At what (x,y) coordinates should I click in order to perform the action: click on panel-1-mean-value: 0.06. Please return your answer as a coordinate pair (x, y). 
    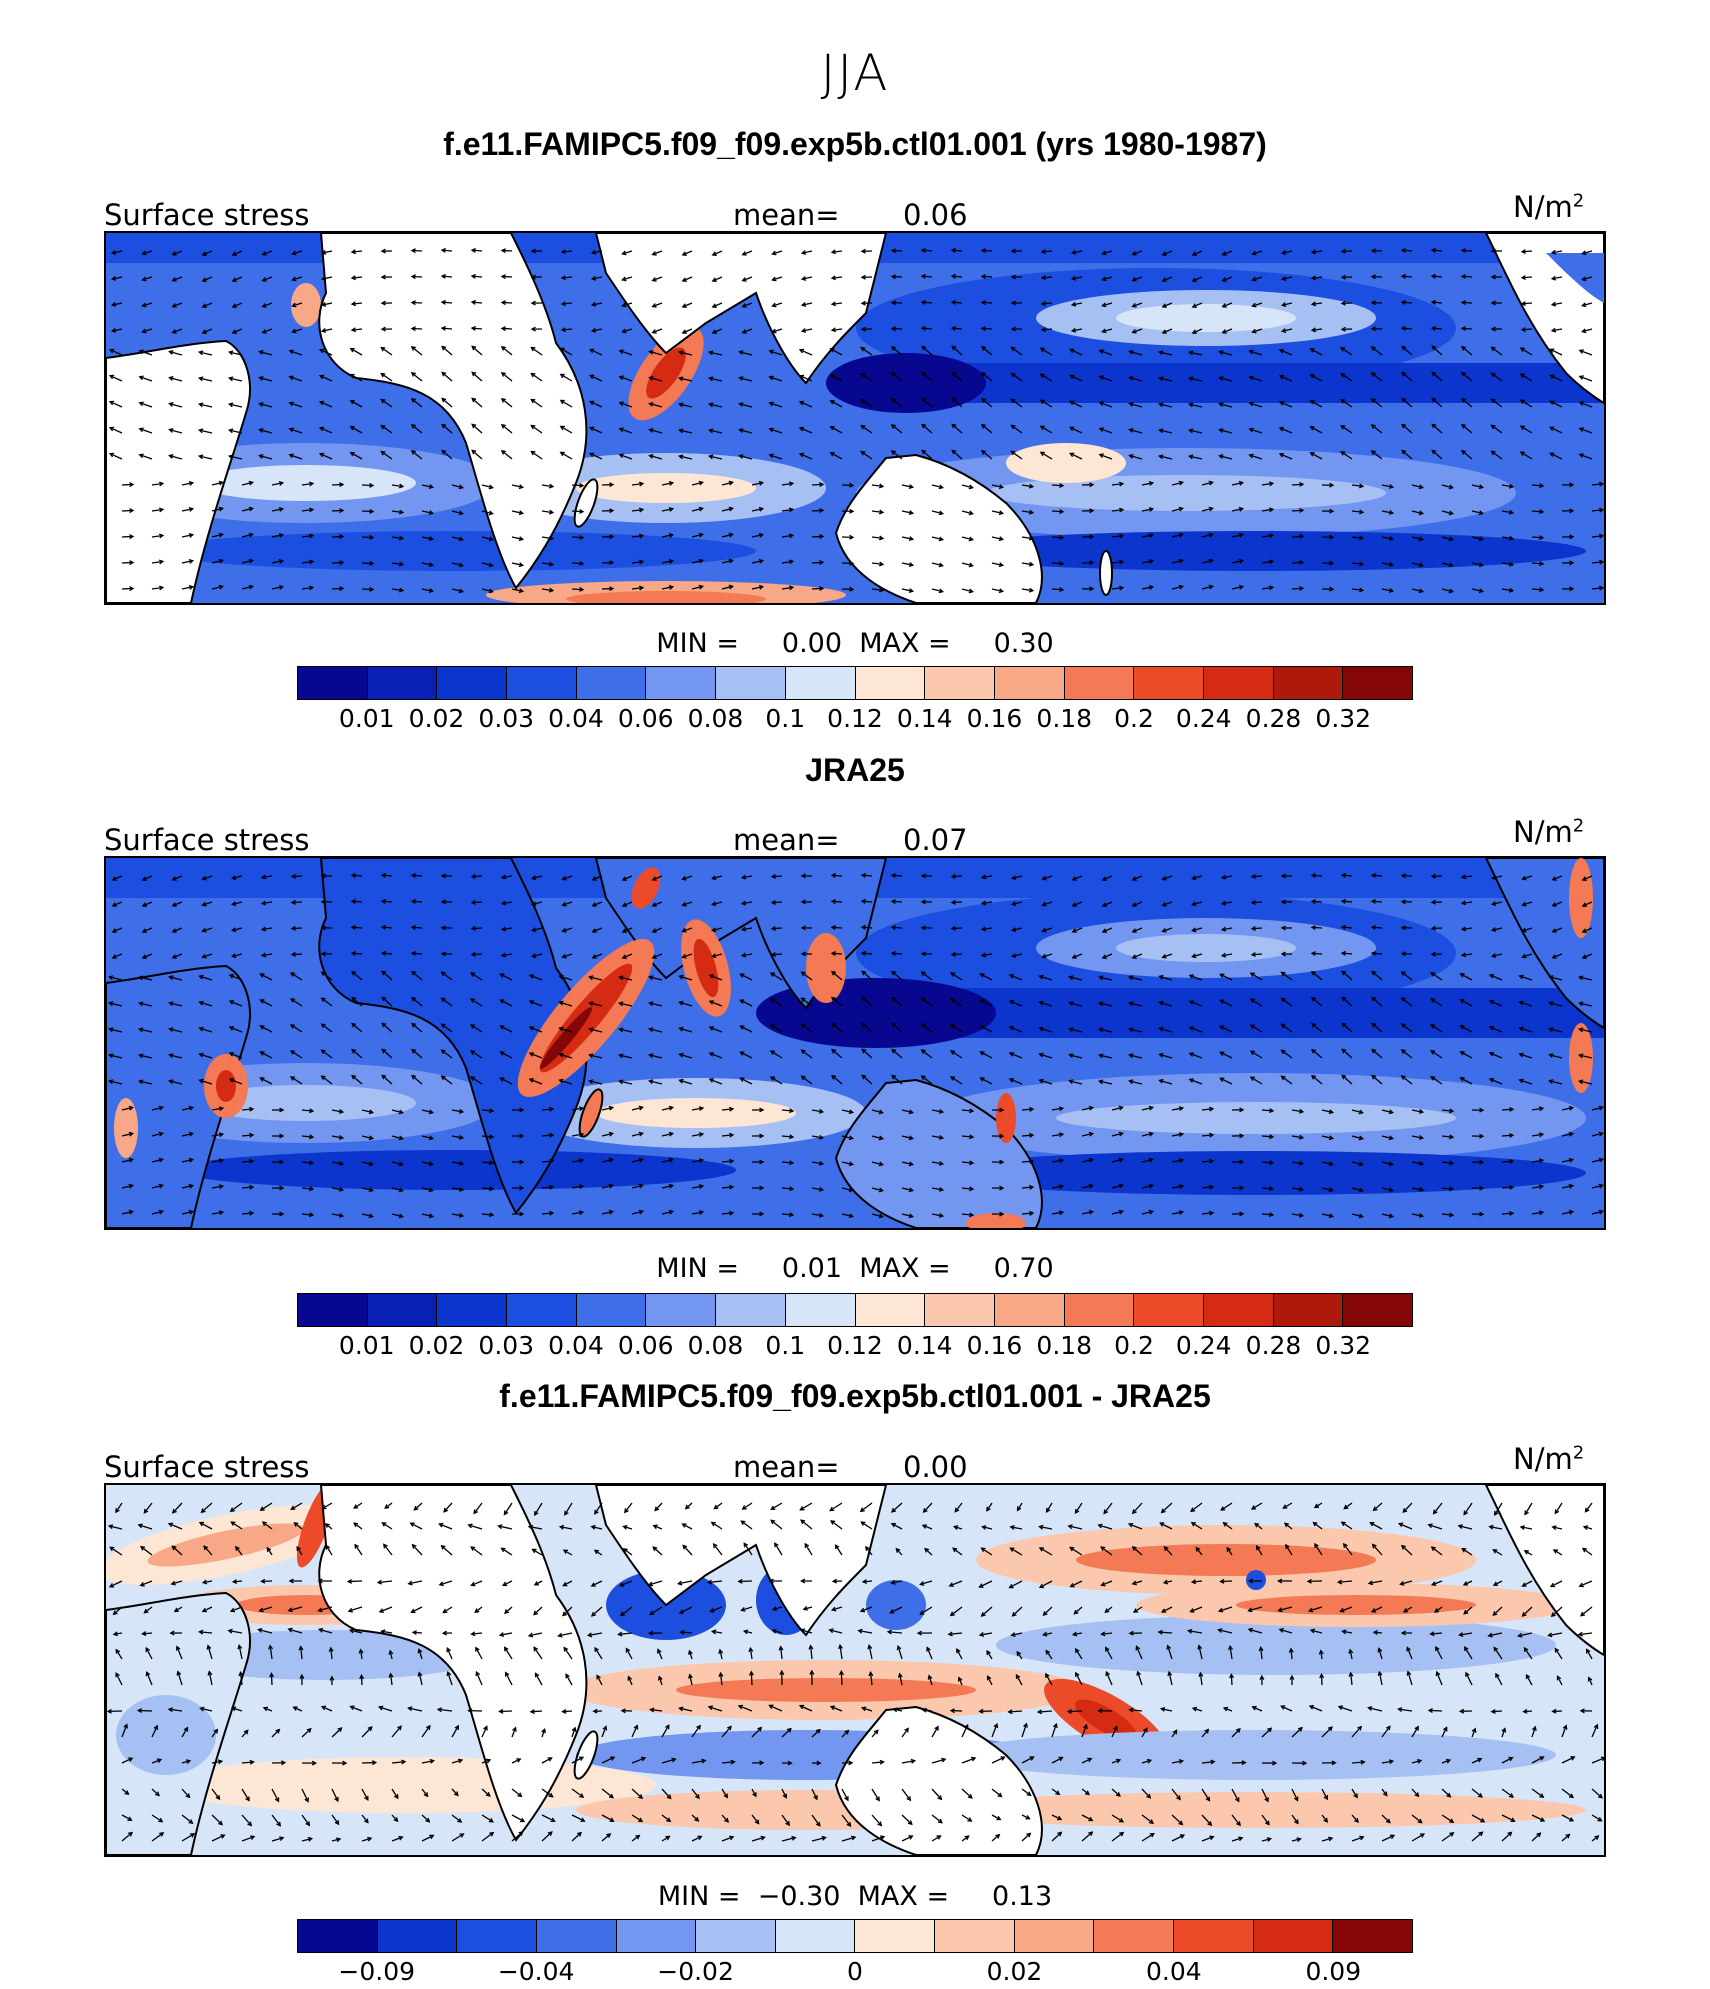
    Looking at the image, I should click on (935, 215).